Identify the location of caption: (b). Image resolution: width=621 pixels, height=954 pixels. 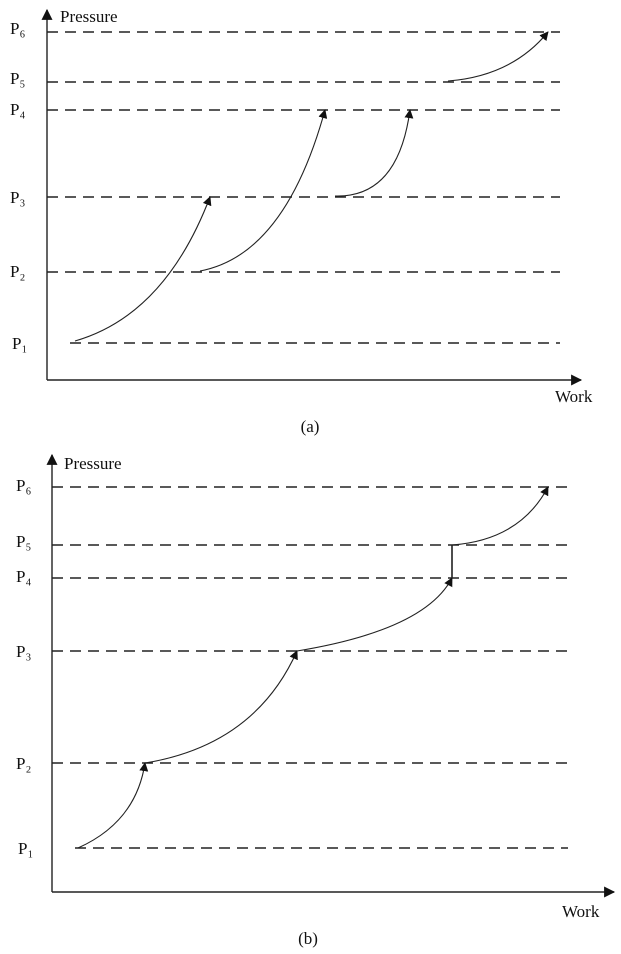
(308, 938).